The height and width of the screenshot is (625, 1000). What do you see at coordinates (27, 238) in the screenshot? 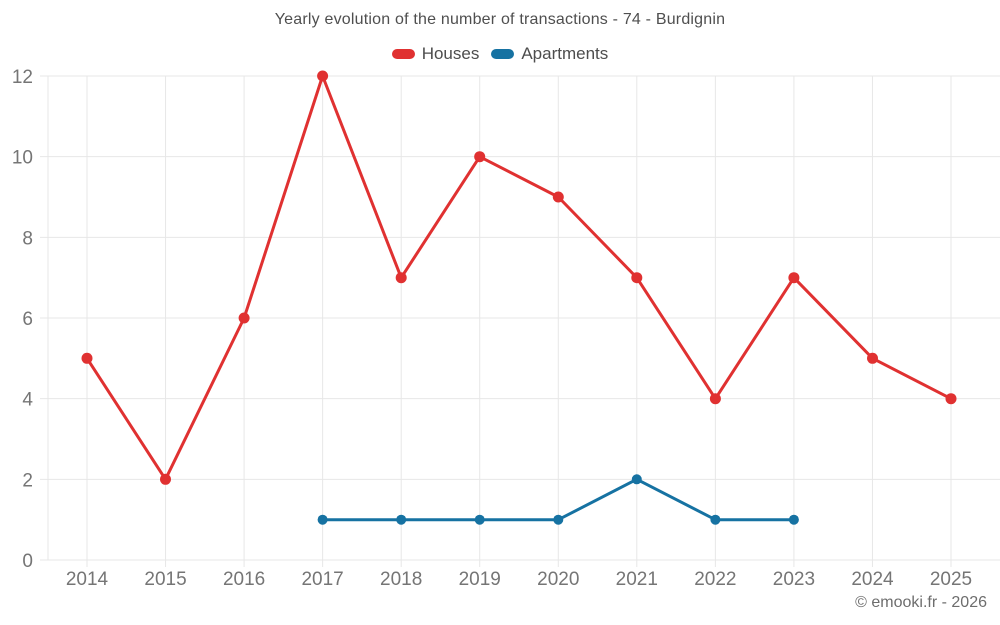
I see `y-axis-tick-label: 8` at bounding box center [27, 238].